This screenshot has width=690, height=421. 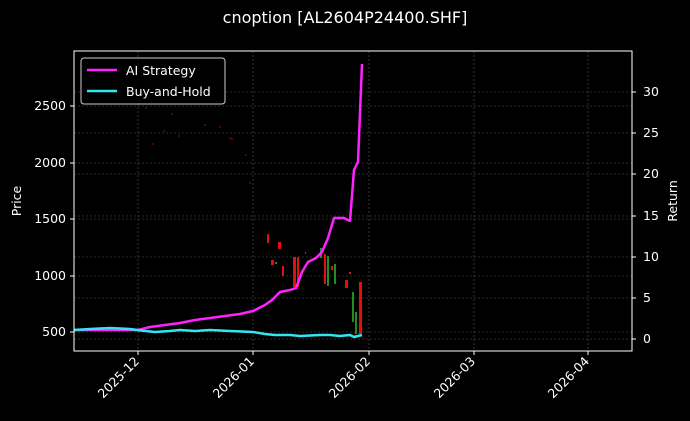 I want to click on chart-title: cnoption [AL2604P24400.SHF], so click(x=345, y=17).